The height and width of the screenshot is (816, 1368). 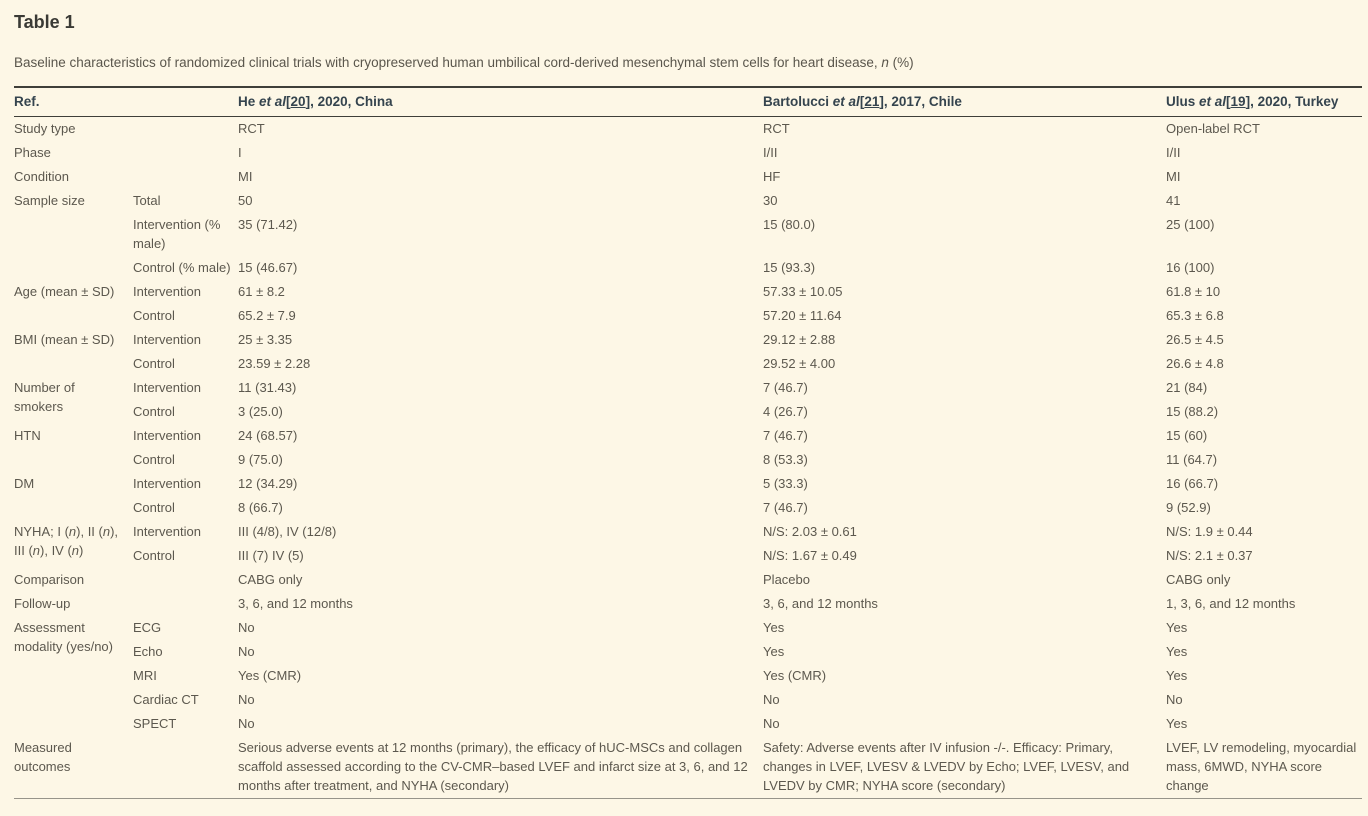 I want to click on cell-ulus: Open-label RCT, so click(x=1213, y=128).